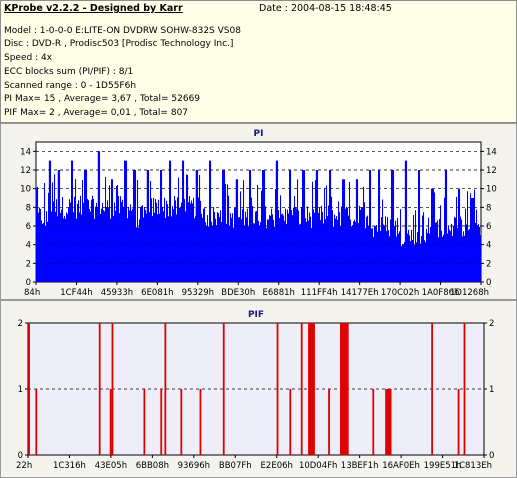 The width and height of the screenshot is (517, 478). I want to click on pif-ytick-label-right: 2, so click(491, 324).